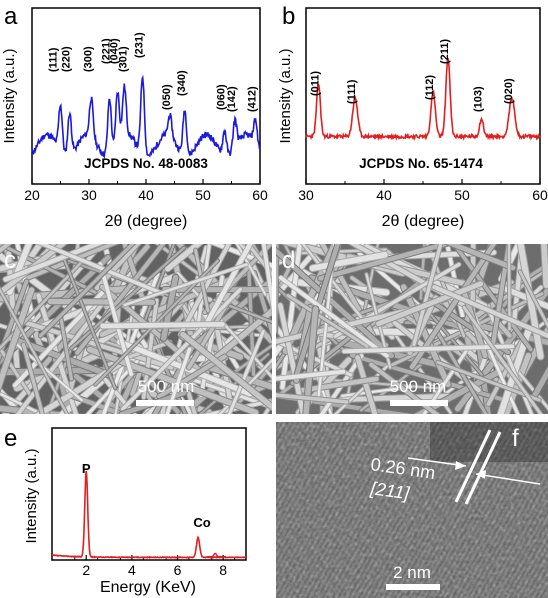 The height and width of the screenshot is (598, 548). Describe the element at coordinates (11, 16) in the screenshot. I see `panel-a-letter: a` at that location.